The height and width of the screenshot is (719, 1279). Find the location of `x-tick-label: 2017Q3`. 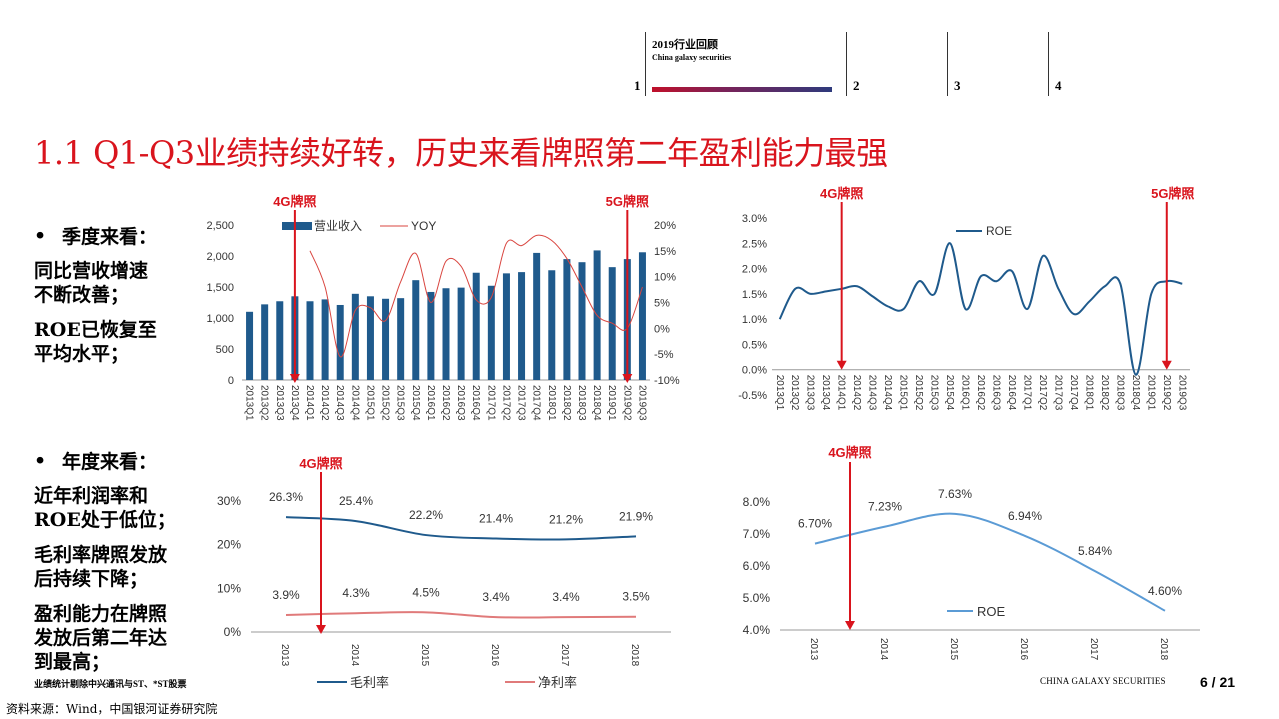

x-tick-label: 2017Q3 is located at coordinates (1057, 393).